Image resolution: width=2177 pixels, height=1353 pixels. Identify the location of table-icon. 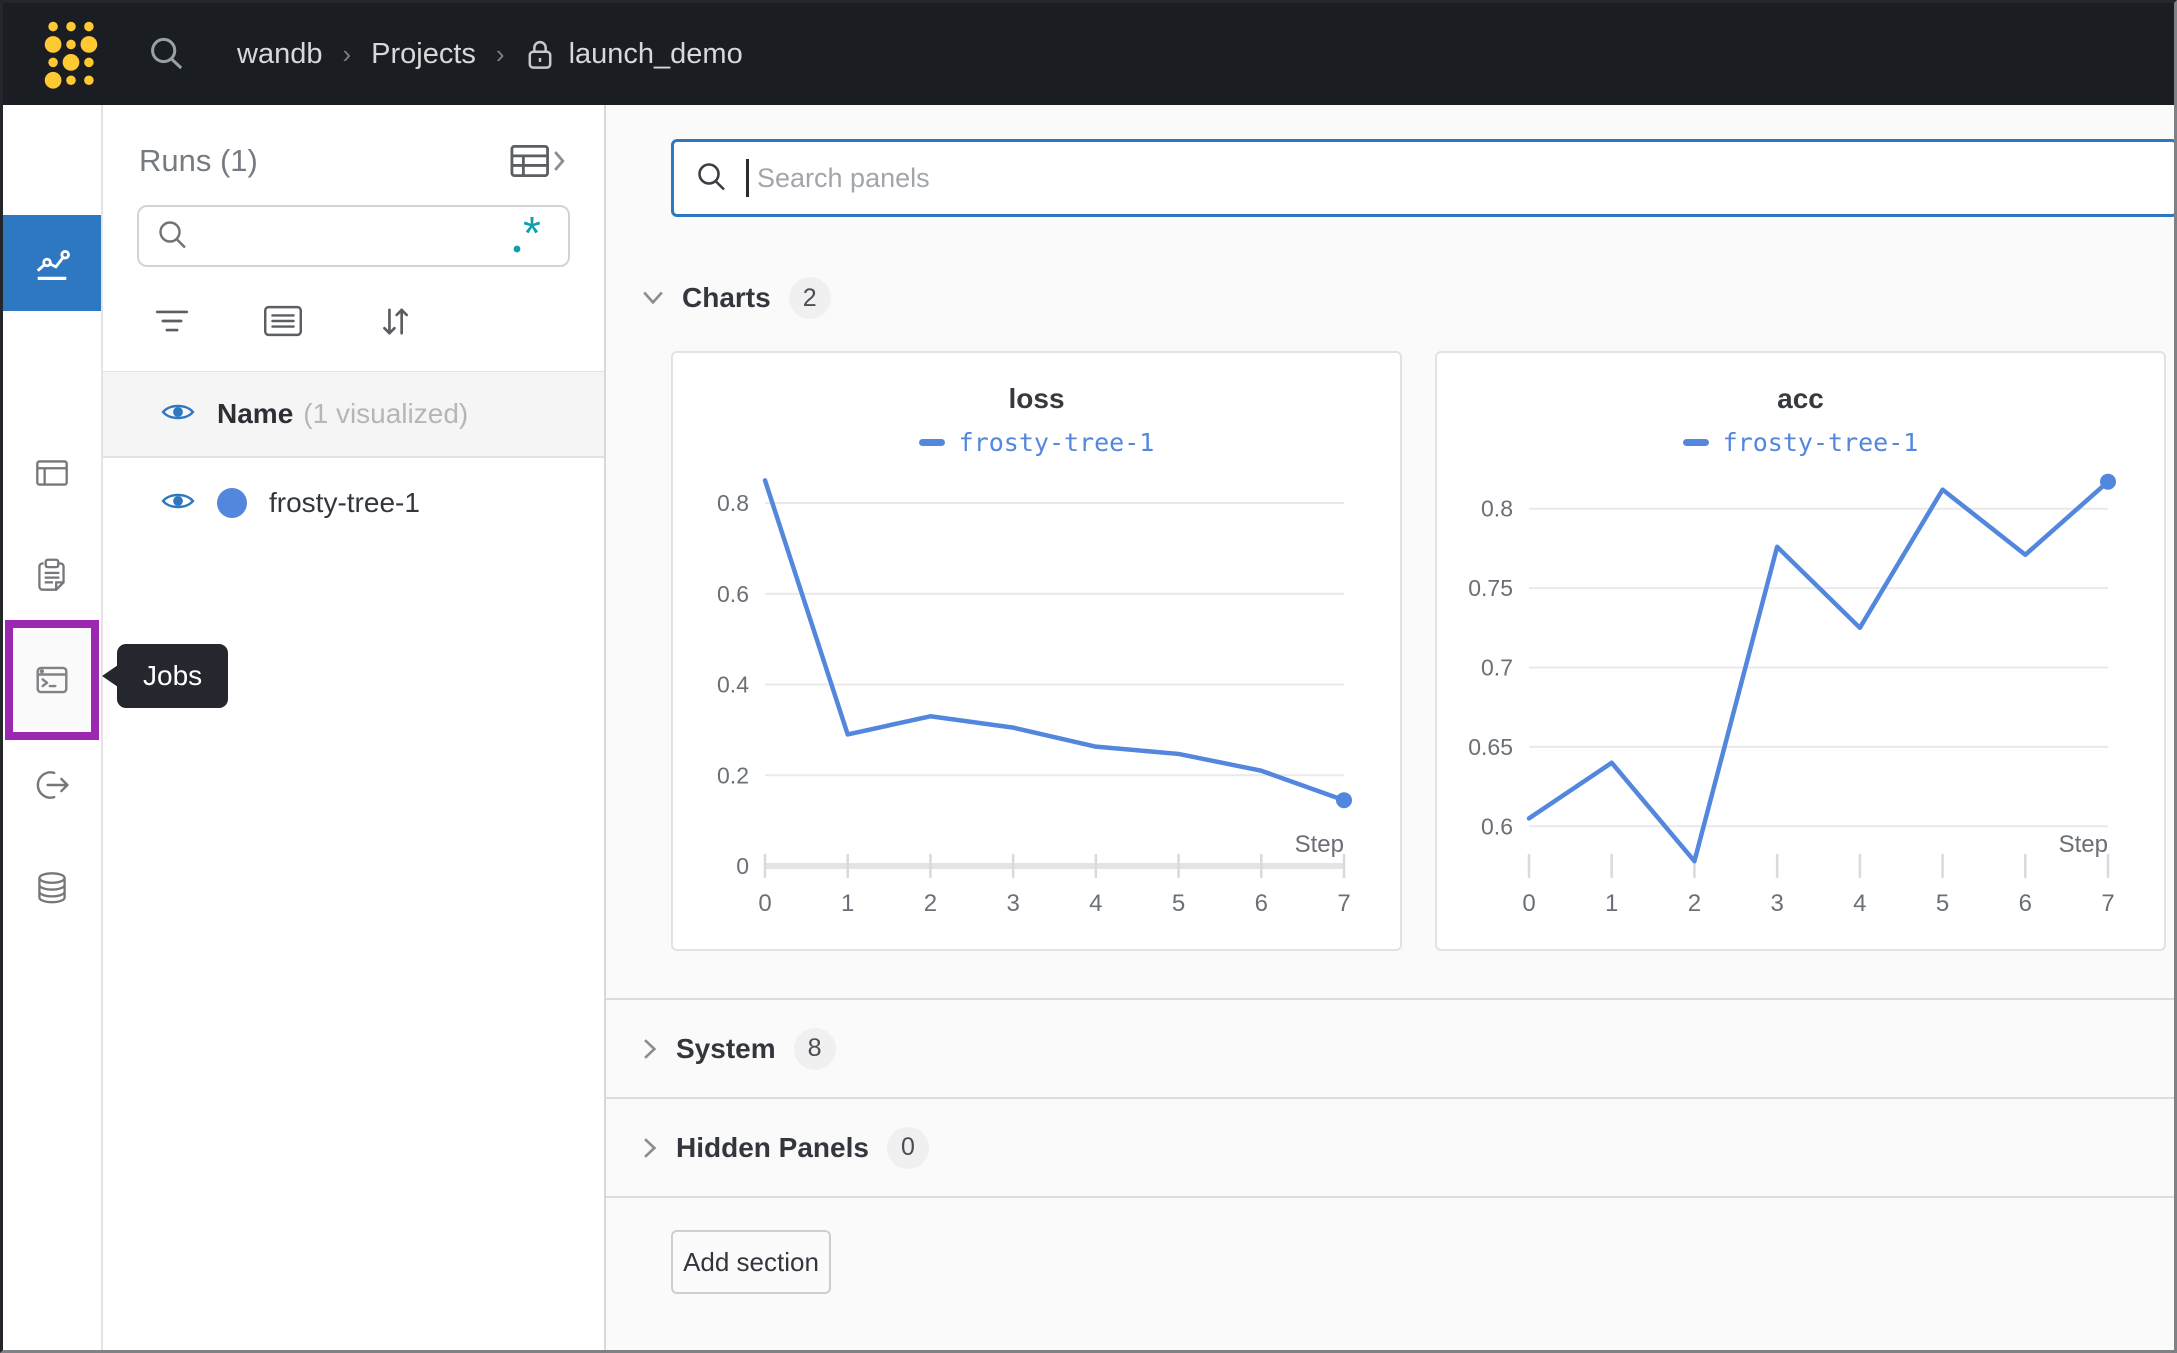
(52, 473).